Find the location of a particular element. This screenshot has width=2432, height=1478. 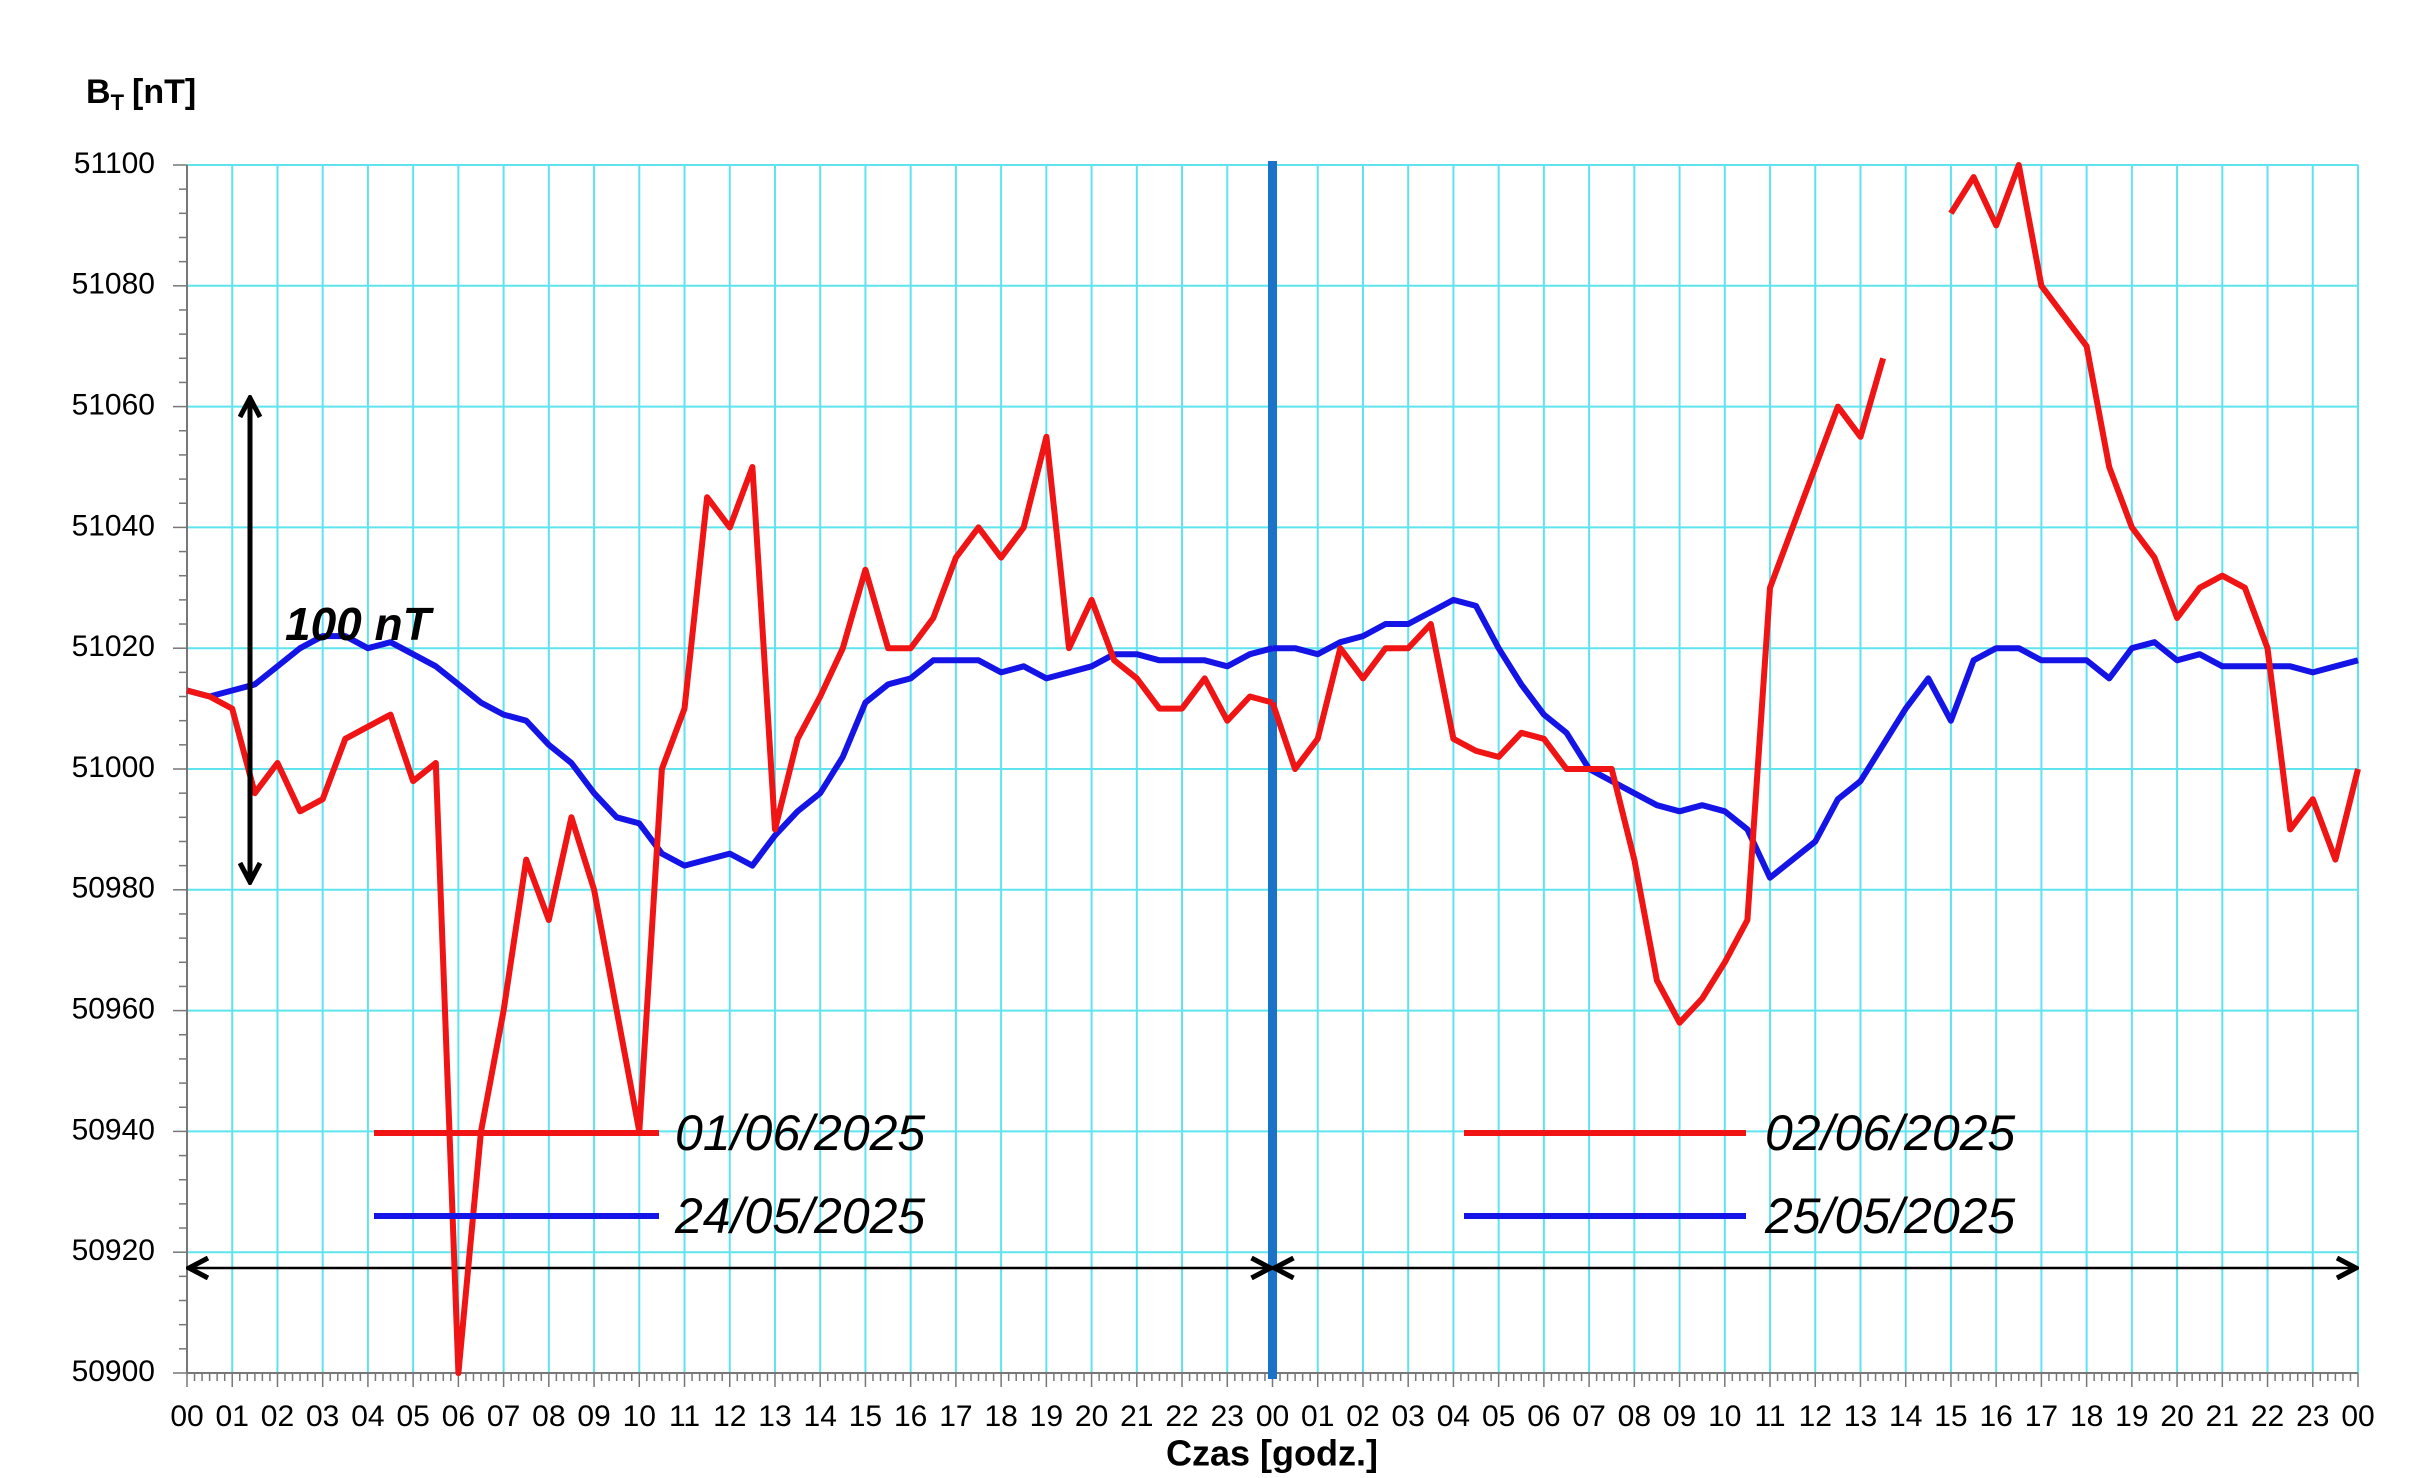

y-tick-label: 51000 is located at coordinates (113, 767).